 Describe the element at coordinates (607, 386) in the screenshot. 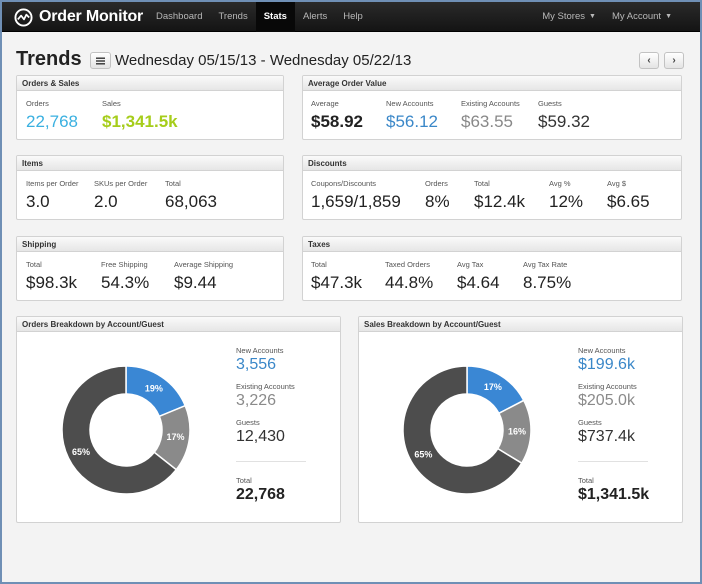

I see `legend-label: Existing Accounts` at that location.